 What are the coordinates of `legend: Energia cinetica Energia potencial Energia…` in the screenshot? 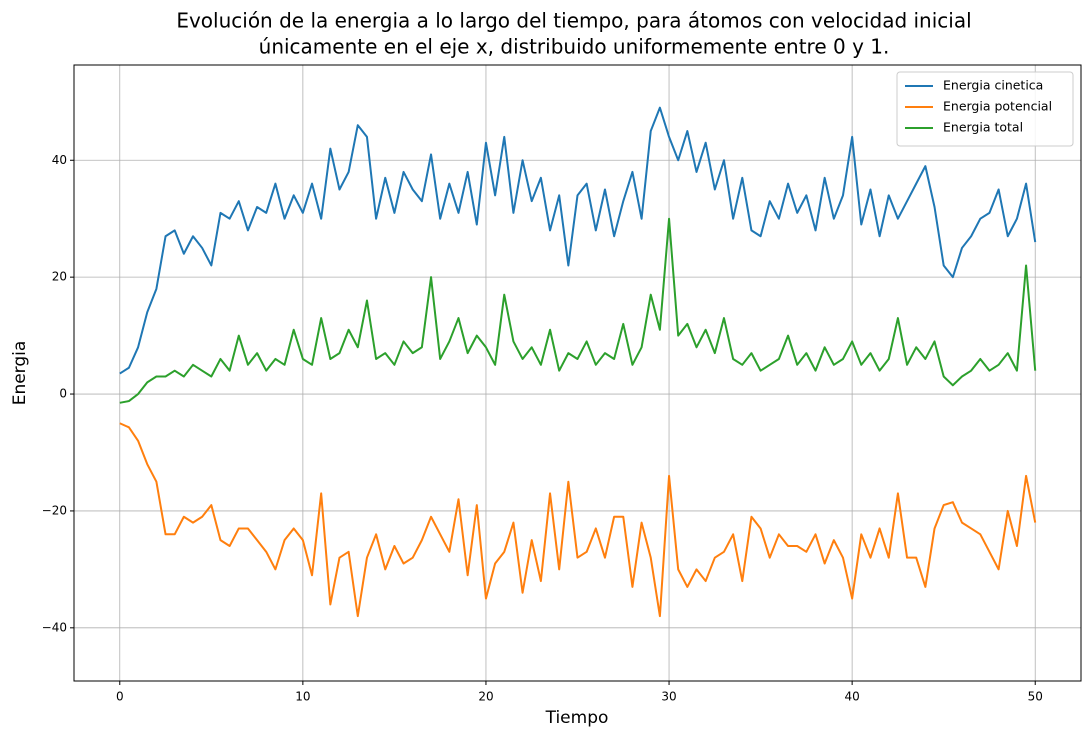 It's located at (985, 109).